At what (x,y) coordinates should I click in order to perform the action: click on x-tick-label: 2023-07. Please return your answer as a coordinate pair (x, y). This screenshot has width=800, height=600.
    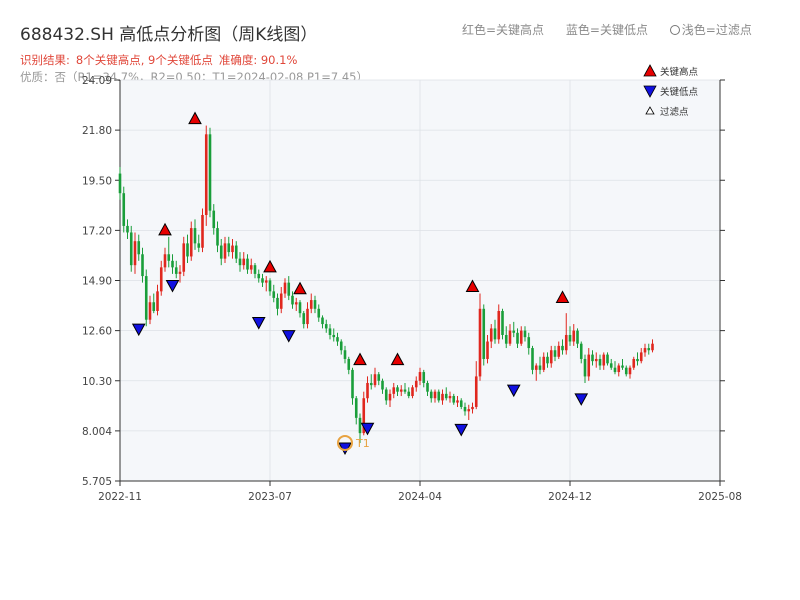
    Looking at the image, I should click on (270, 497).